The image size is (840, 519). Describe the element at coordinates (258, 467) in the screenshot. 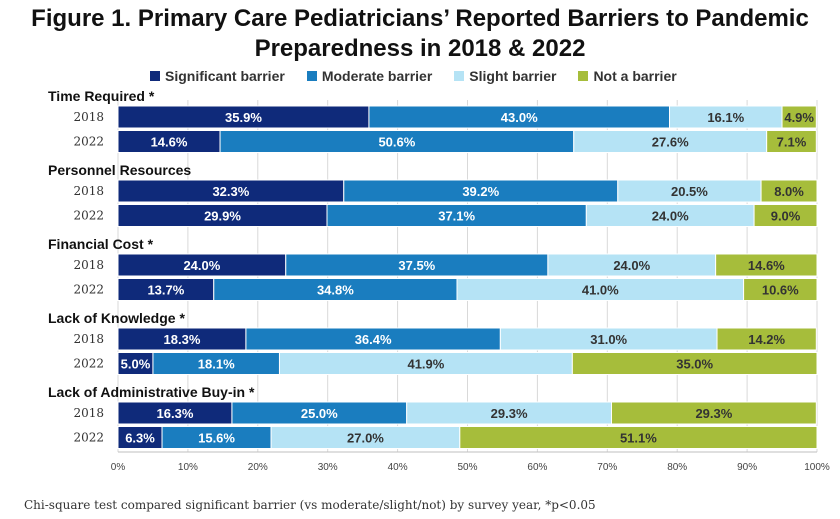

I see `x-tick-label: 20%` at that location.